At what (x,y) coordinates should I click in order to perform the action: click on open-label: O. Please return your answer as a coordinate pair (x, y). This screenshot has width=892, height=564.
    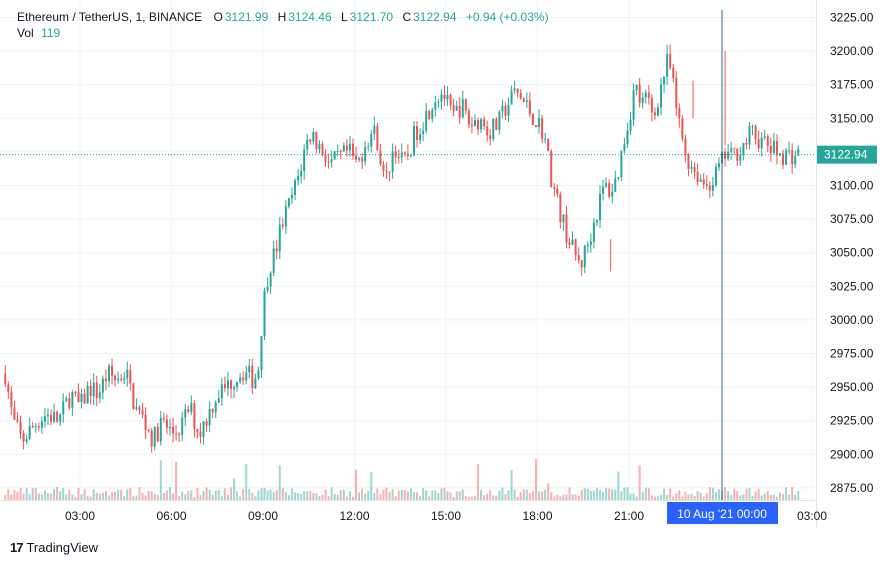
    Looking at the image, I should click on (218, 17).